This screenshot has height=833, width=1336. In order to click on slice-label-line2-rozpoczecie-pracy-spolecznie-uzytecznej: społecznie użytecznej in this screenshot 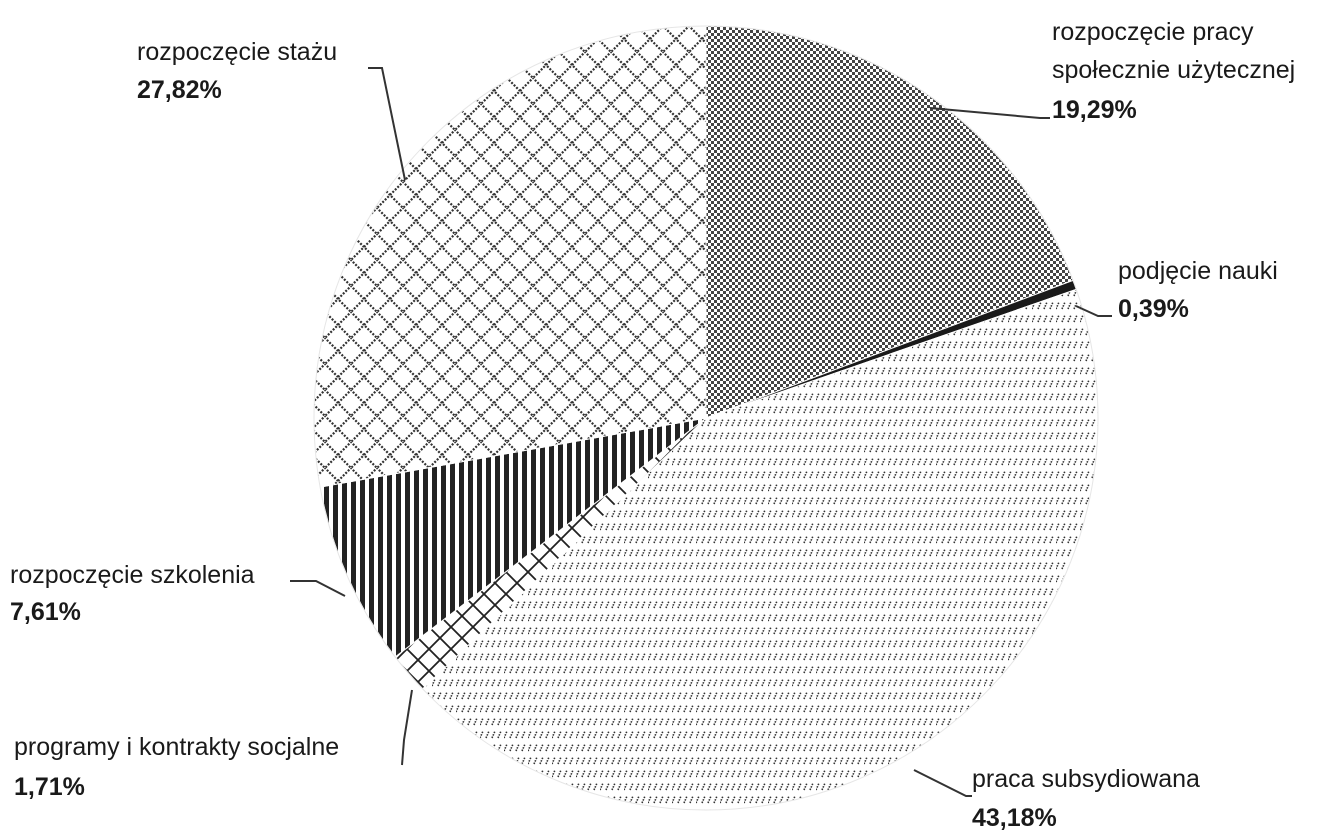, I will do `click(1173, 70)`.